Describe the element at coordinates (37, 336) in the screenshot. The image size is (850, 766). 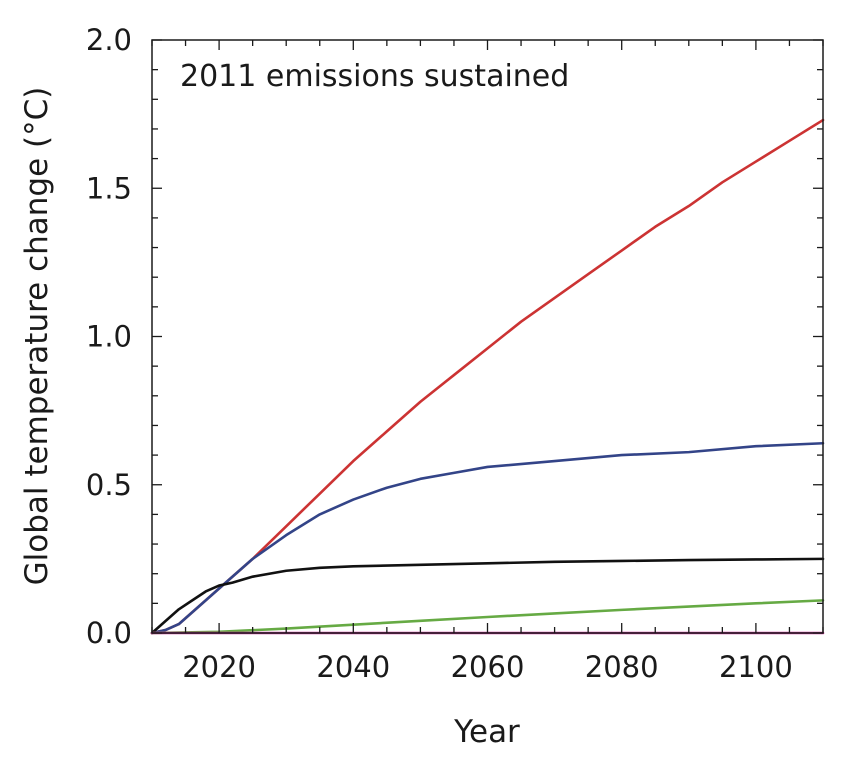
I see `y-axis-title: Global temperature change (°C)` at that location.